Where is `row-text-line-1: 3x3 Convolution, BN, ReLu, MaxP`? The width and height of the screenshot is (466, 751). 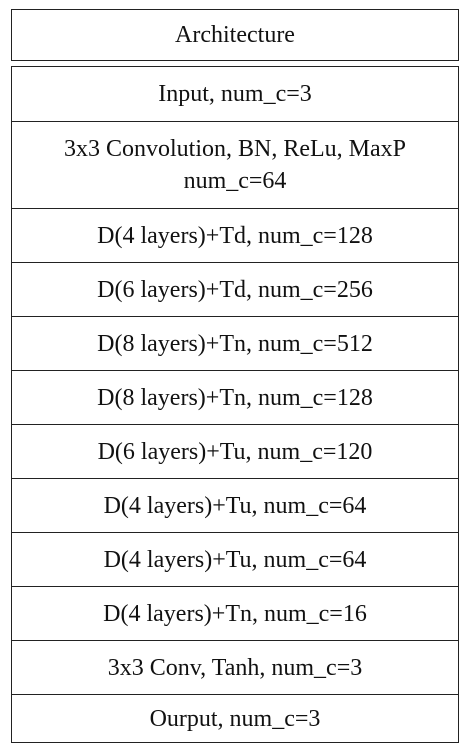
row-text-line-1: 3x3 Convolution, BN, ReLu, MaxP is located at coordinates (234, 149).